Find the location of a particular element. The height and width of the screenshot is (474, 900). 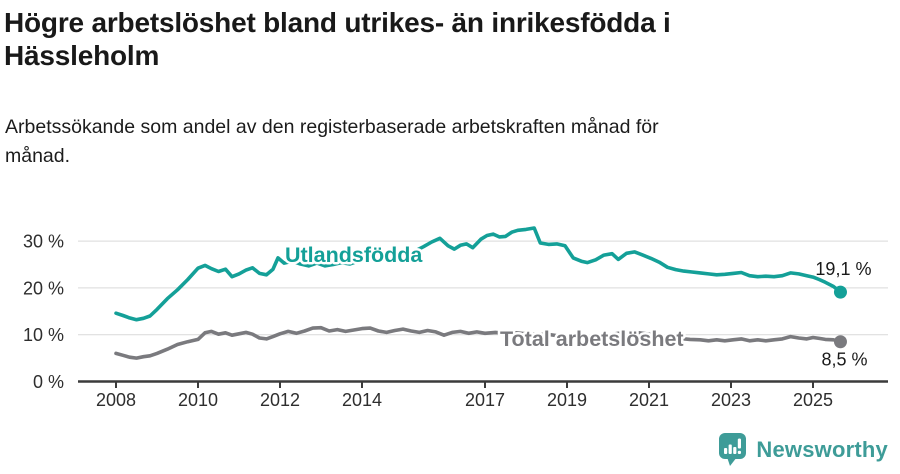

x-tick-label: 2014 is located at coordinates (362, 400).